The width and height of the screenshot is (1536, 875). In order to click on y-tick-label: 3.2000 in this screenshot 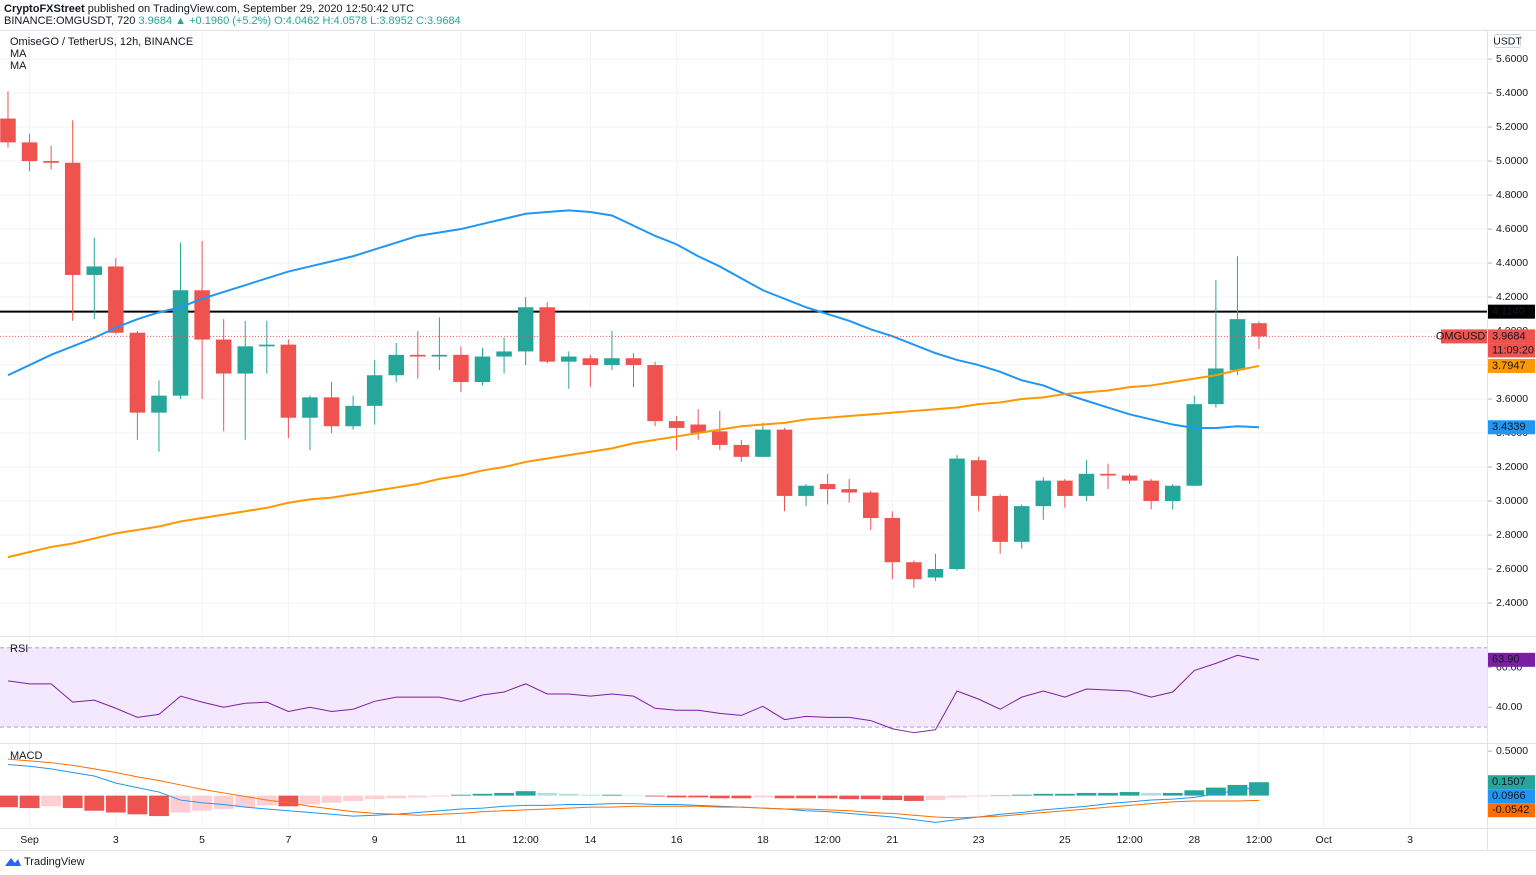, I will do `click(1512, 467)`.